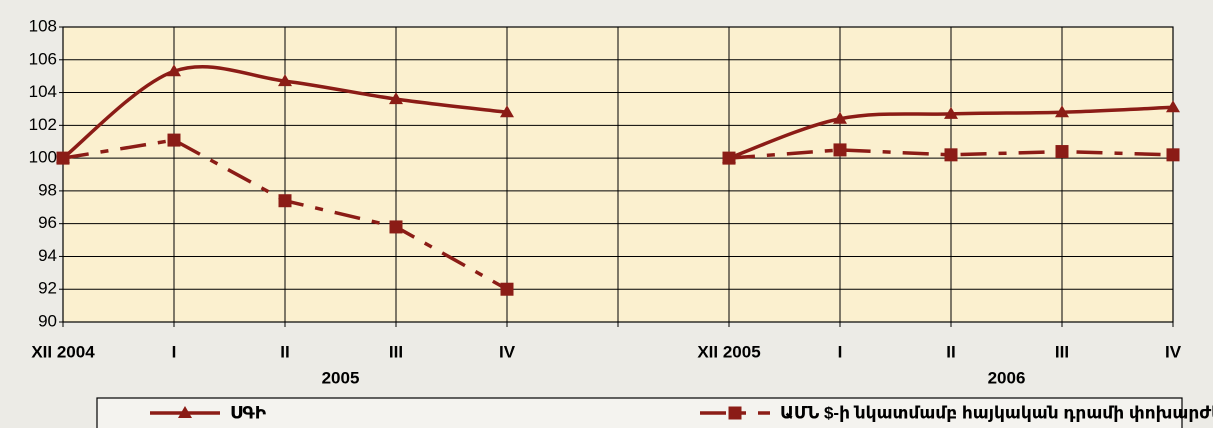 This screenshot has height=428, width=1213. Describe the element at coordinates (341, 377) in the screenshot. I see `group-label: 2005` at that location.